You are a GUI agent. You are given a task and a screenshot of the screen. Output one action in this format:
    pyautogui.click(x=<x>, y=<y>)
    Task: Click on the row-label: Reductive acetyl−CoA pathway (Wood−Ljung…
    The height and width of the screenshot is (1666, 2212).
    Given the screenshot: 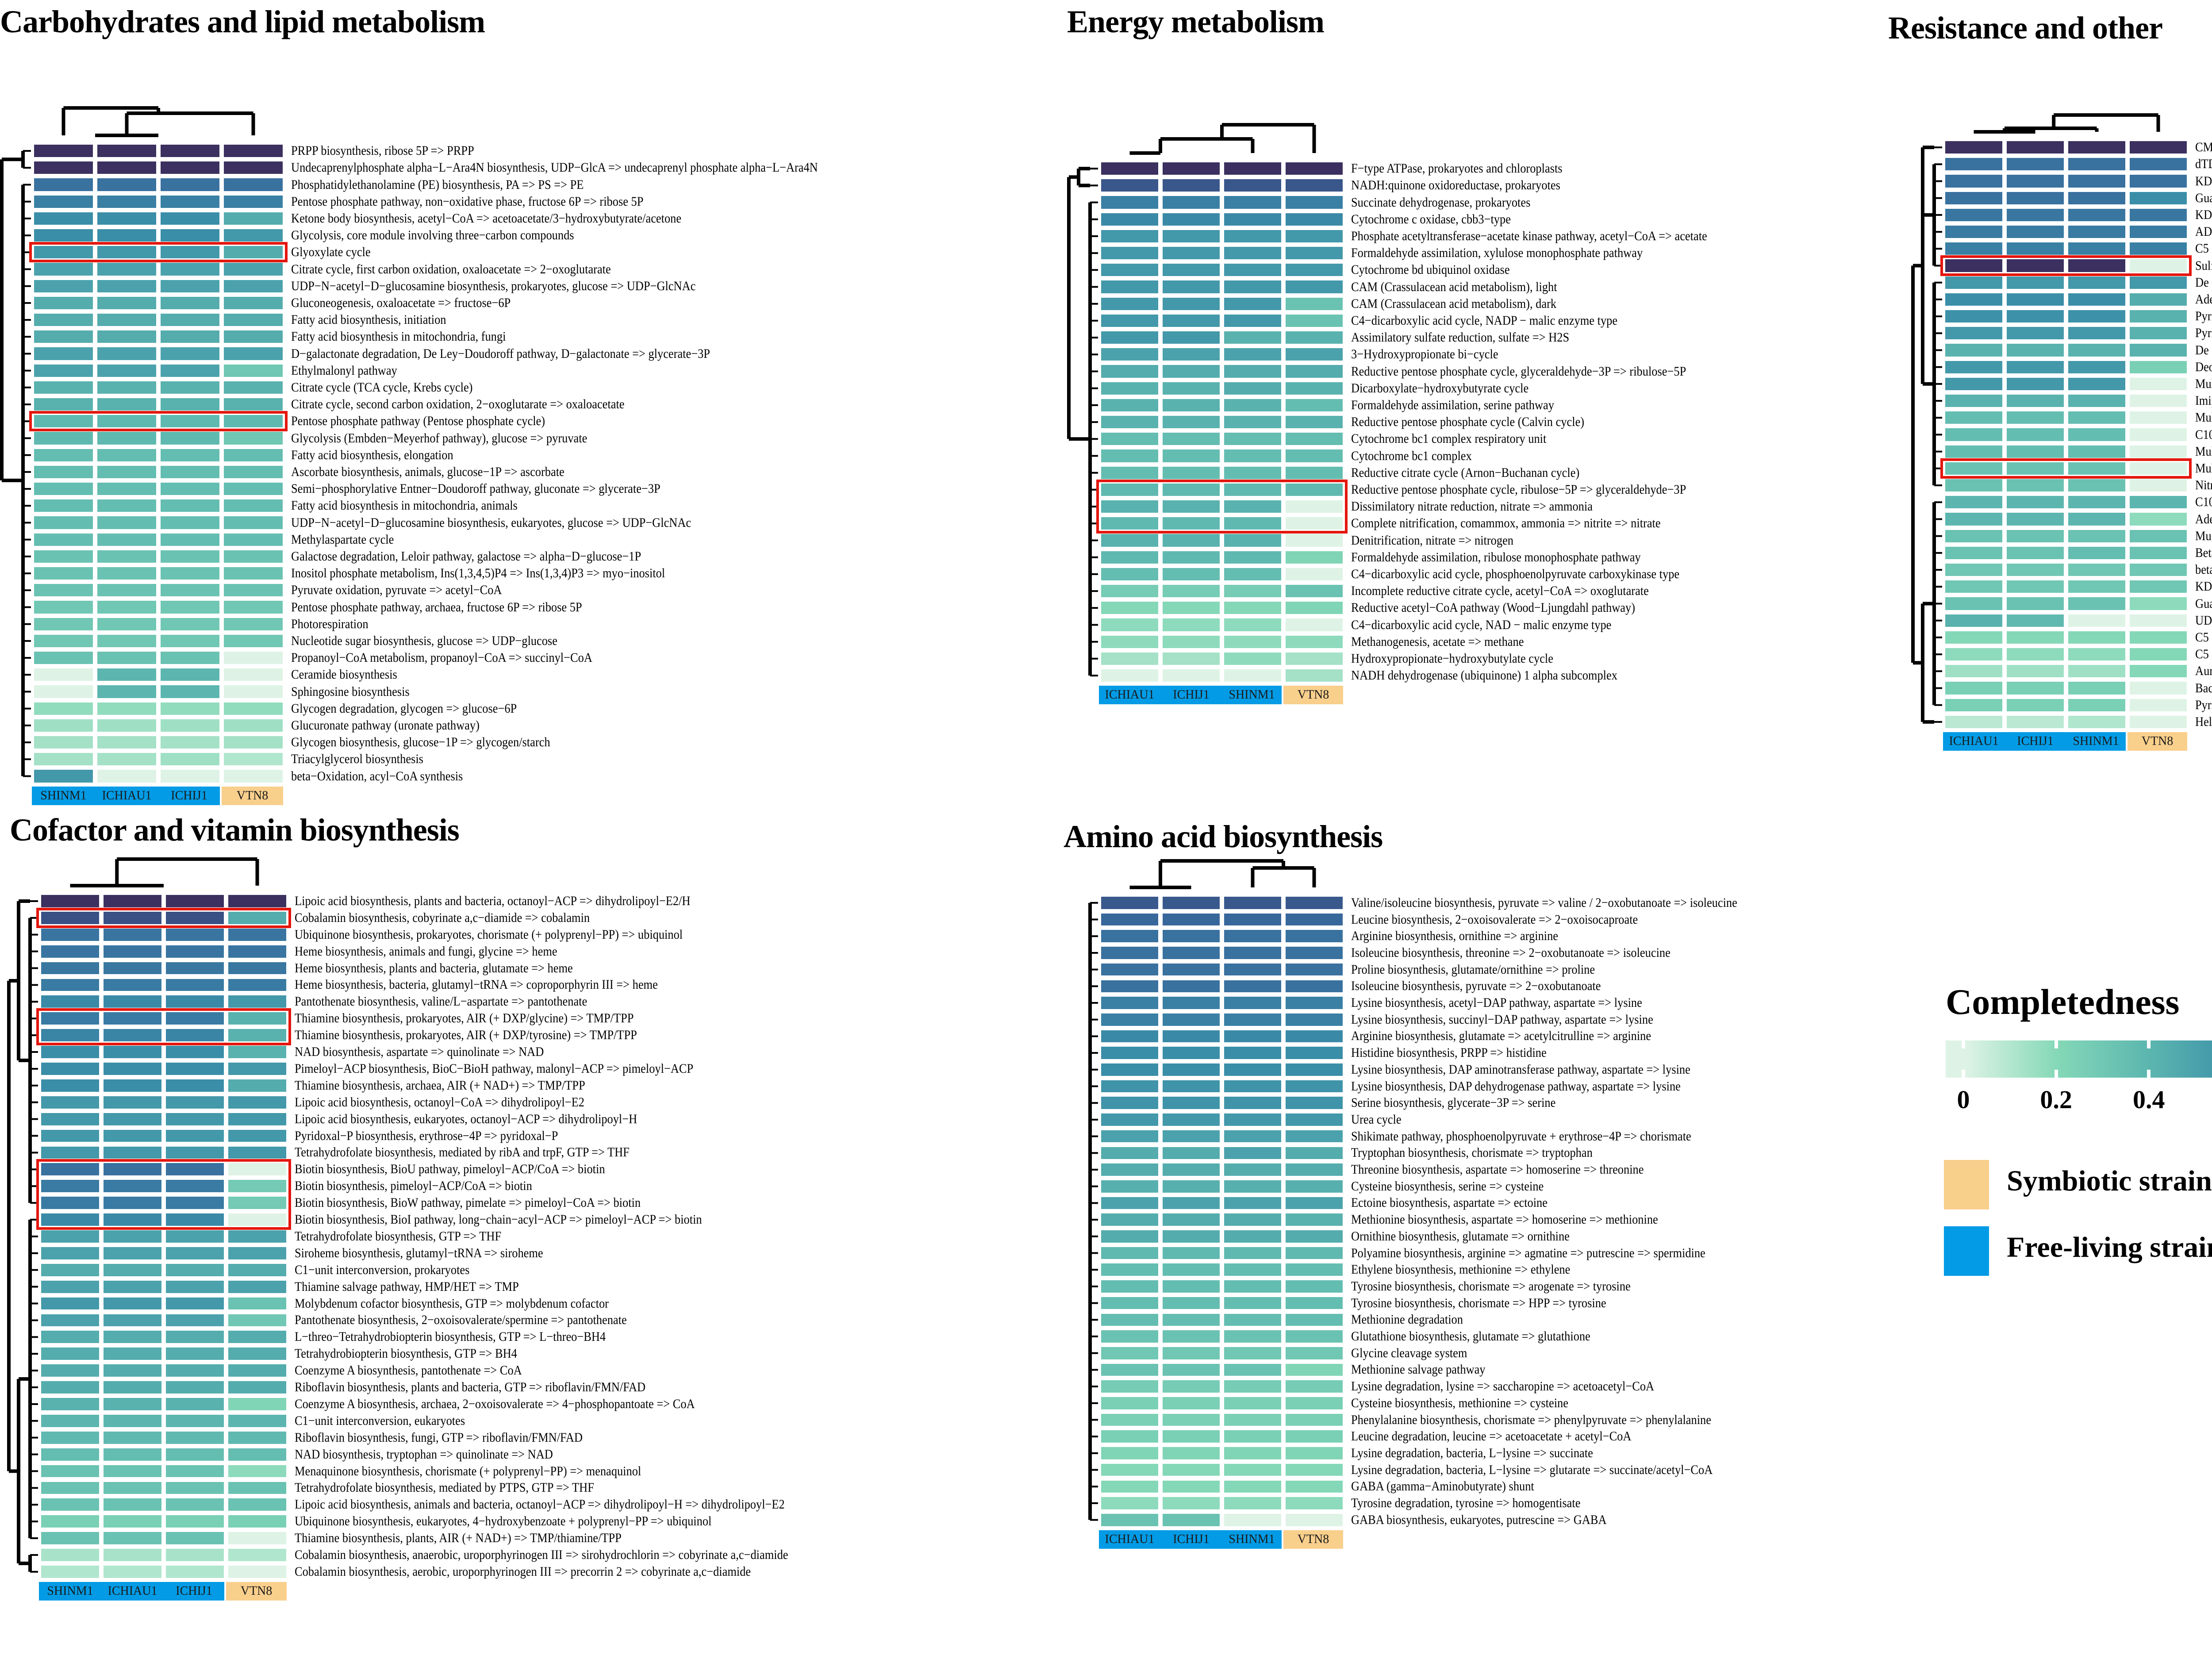 What is the action you would take?
    pyautogui.click(x=1494, y=607)
    